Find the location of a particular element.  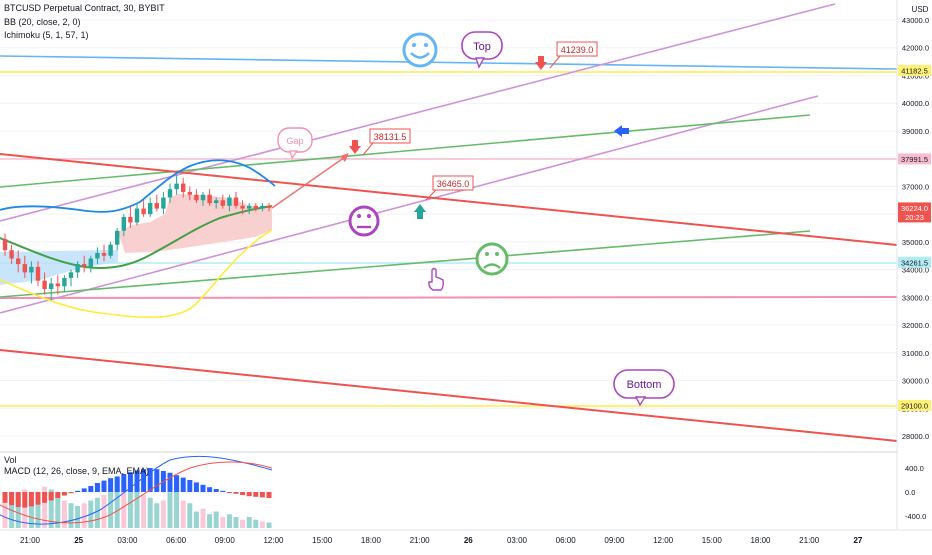

arrow-left-icon is located at coordinates (621, 131).